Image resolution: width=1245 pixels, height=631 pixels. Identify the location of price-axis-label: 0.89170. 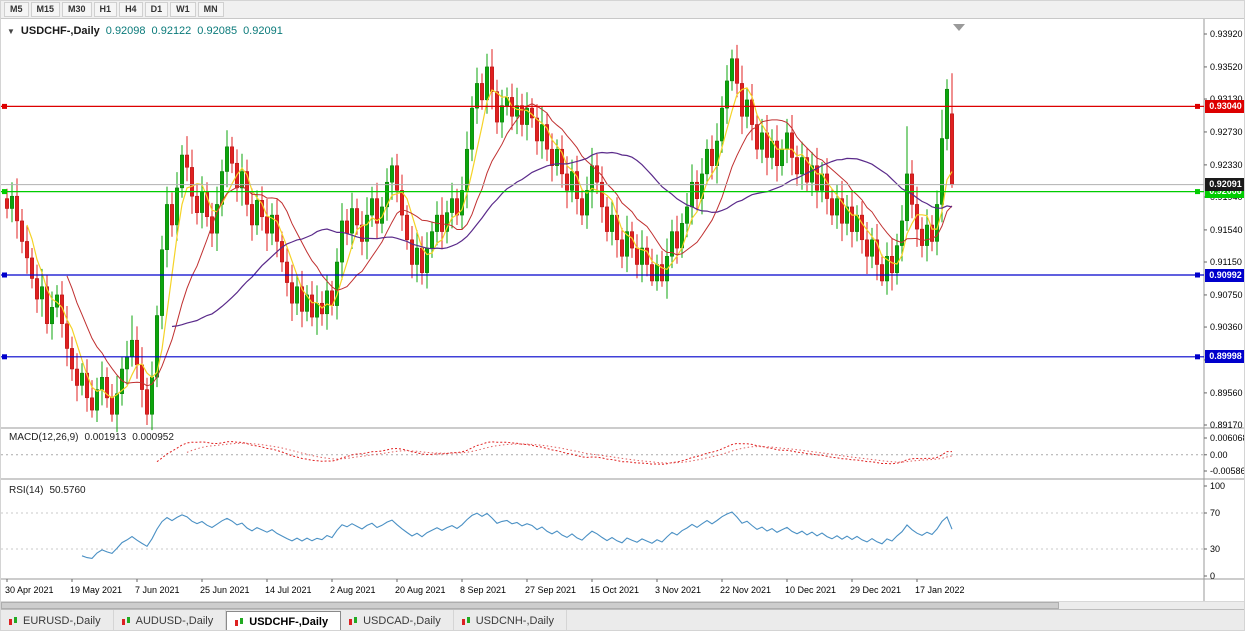
(1226, 425).